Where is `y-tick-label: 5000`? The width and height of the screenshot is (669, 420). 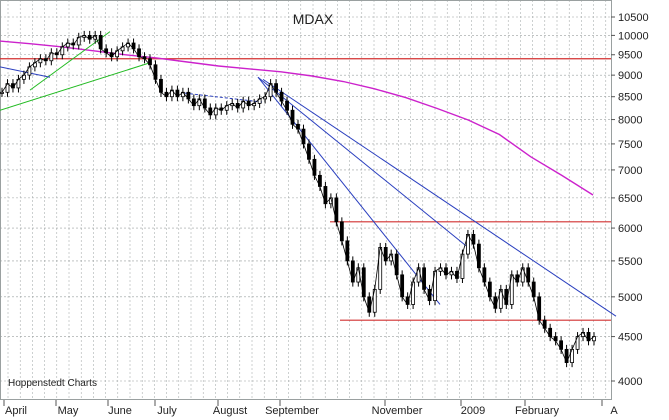
y-tick-label: 5000 is located at coordinates (630, 298).